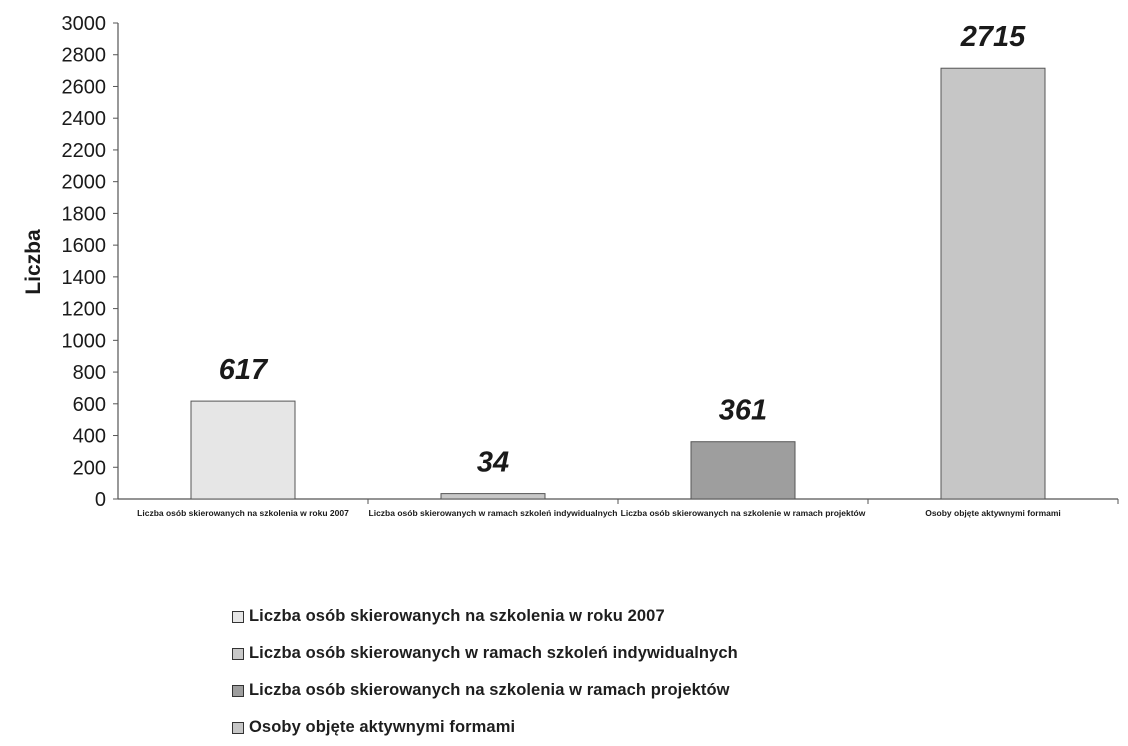 This screenshot has width=1128, height=746. I want to click on y-tick-label: 1600, so click(84, 246).